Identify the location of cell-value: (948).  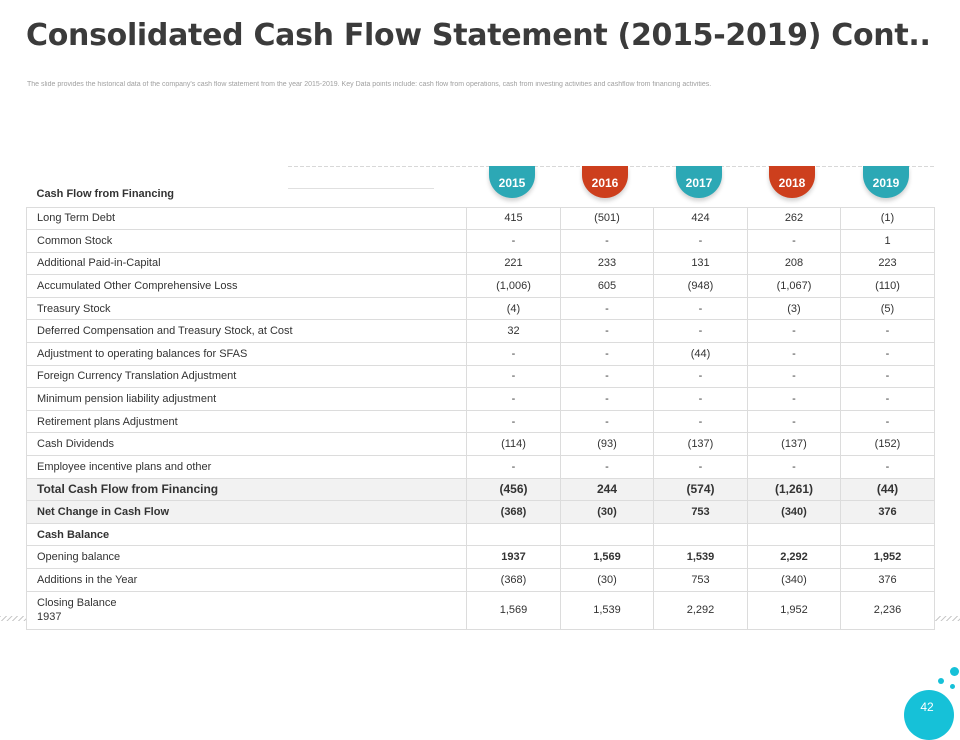
(700, 286).